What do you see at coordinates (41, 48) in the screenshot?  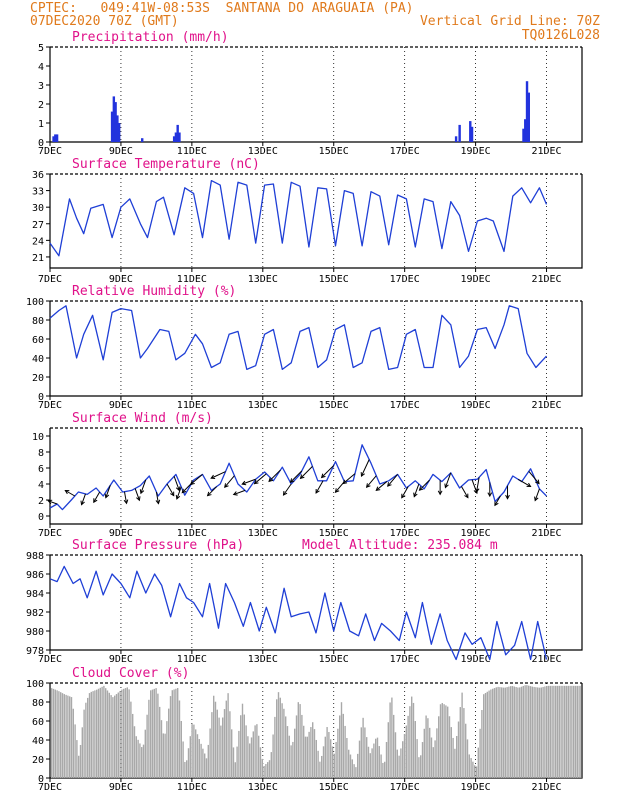 I see `y-tick-label: 5` at bounding box center [41, 48].